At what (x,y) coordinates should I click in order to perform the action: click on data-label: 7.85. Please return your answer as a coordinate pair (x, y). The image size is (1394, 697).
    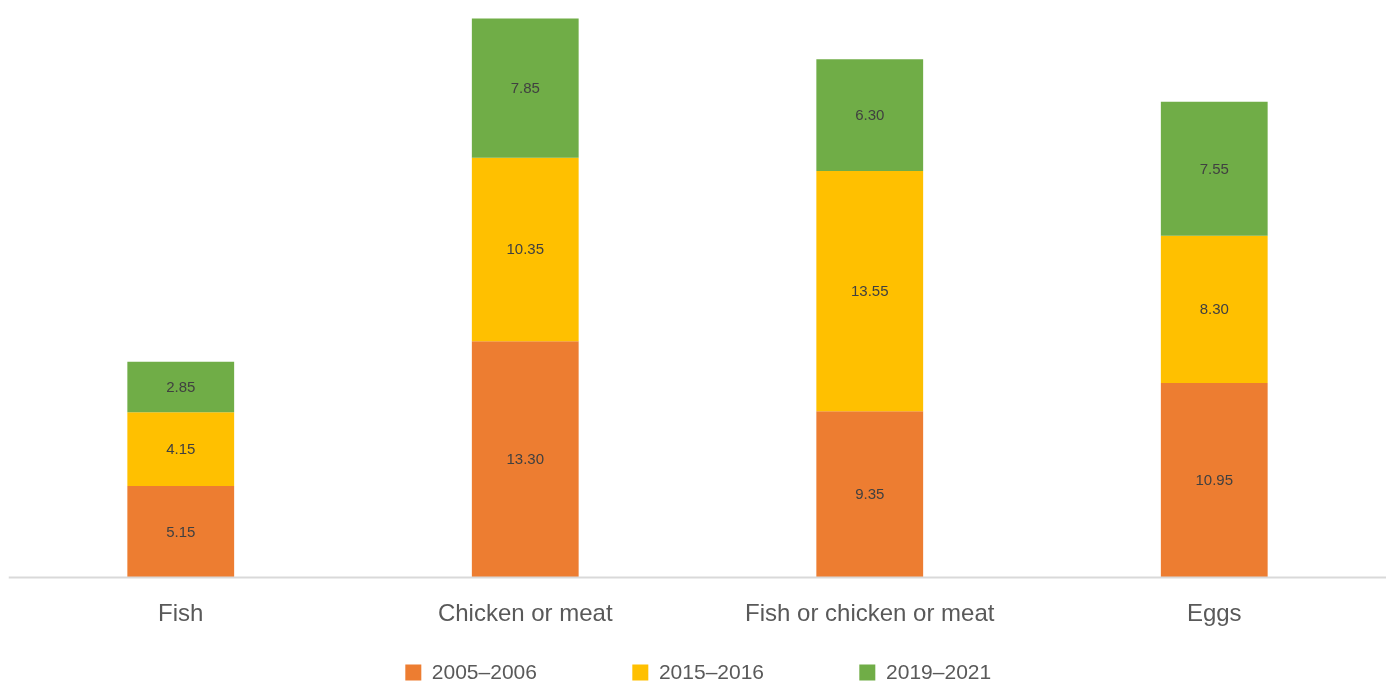
    Looking at the image, I should click on (525, 88).